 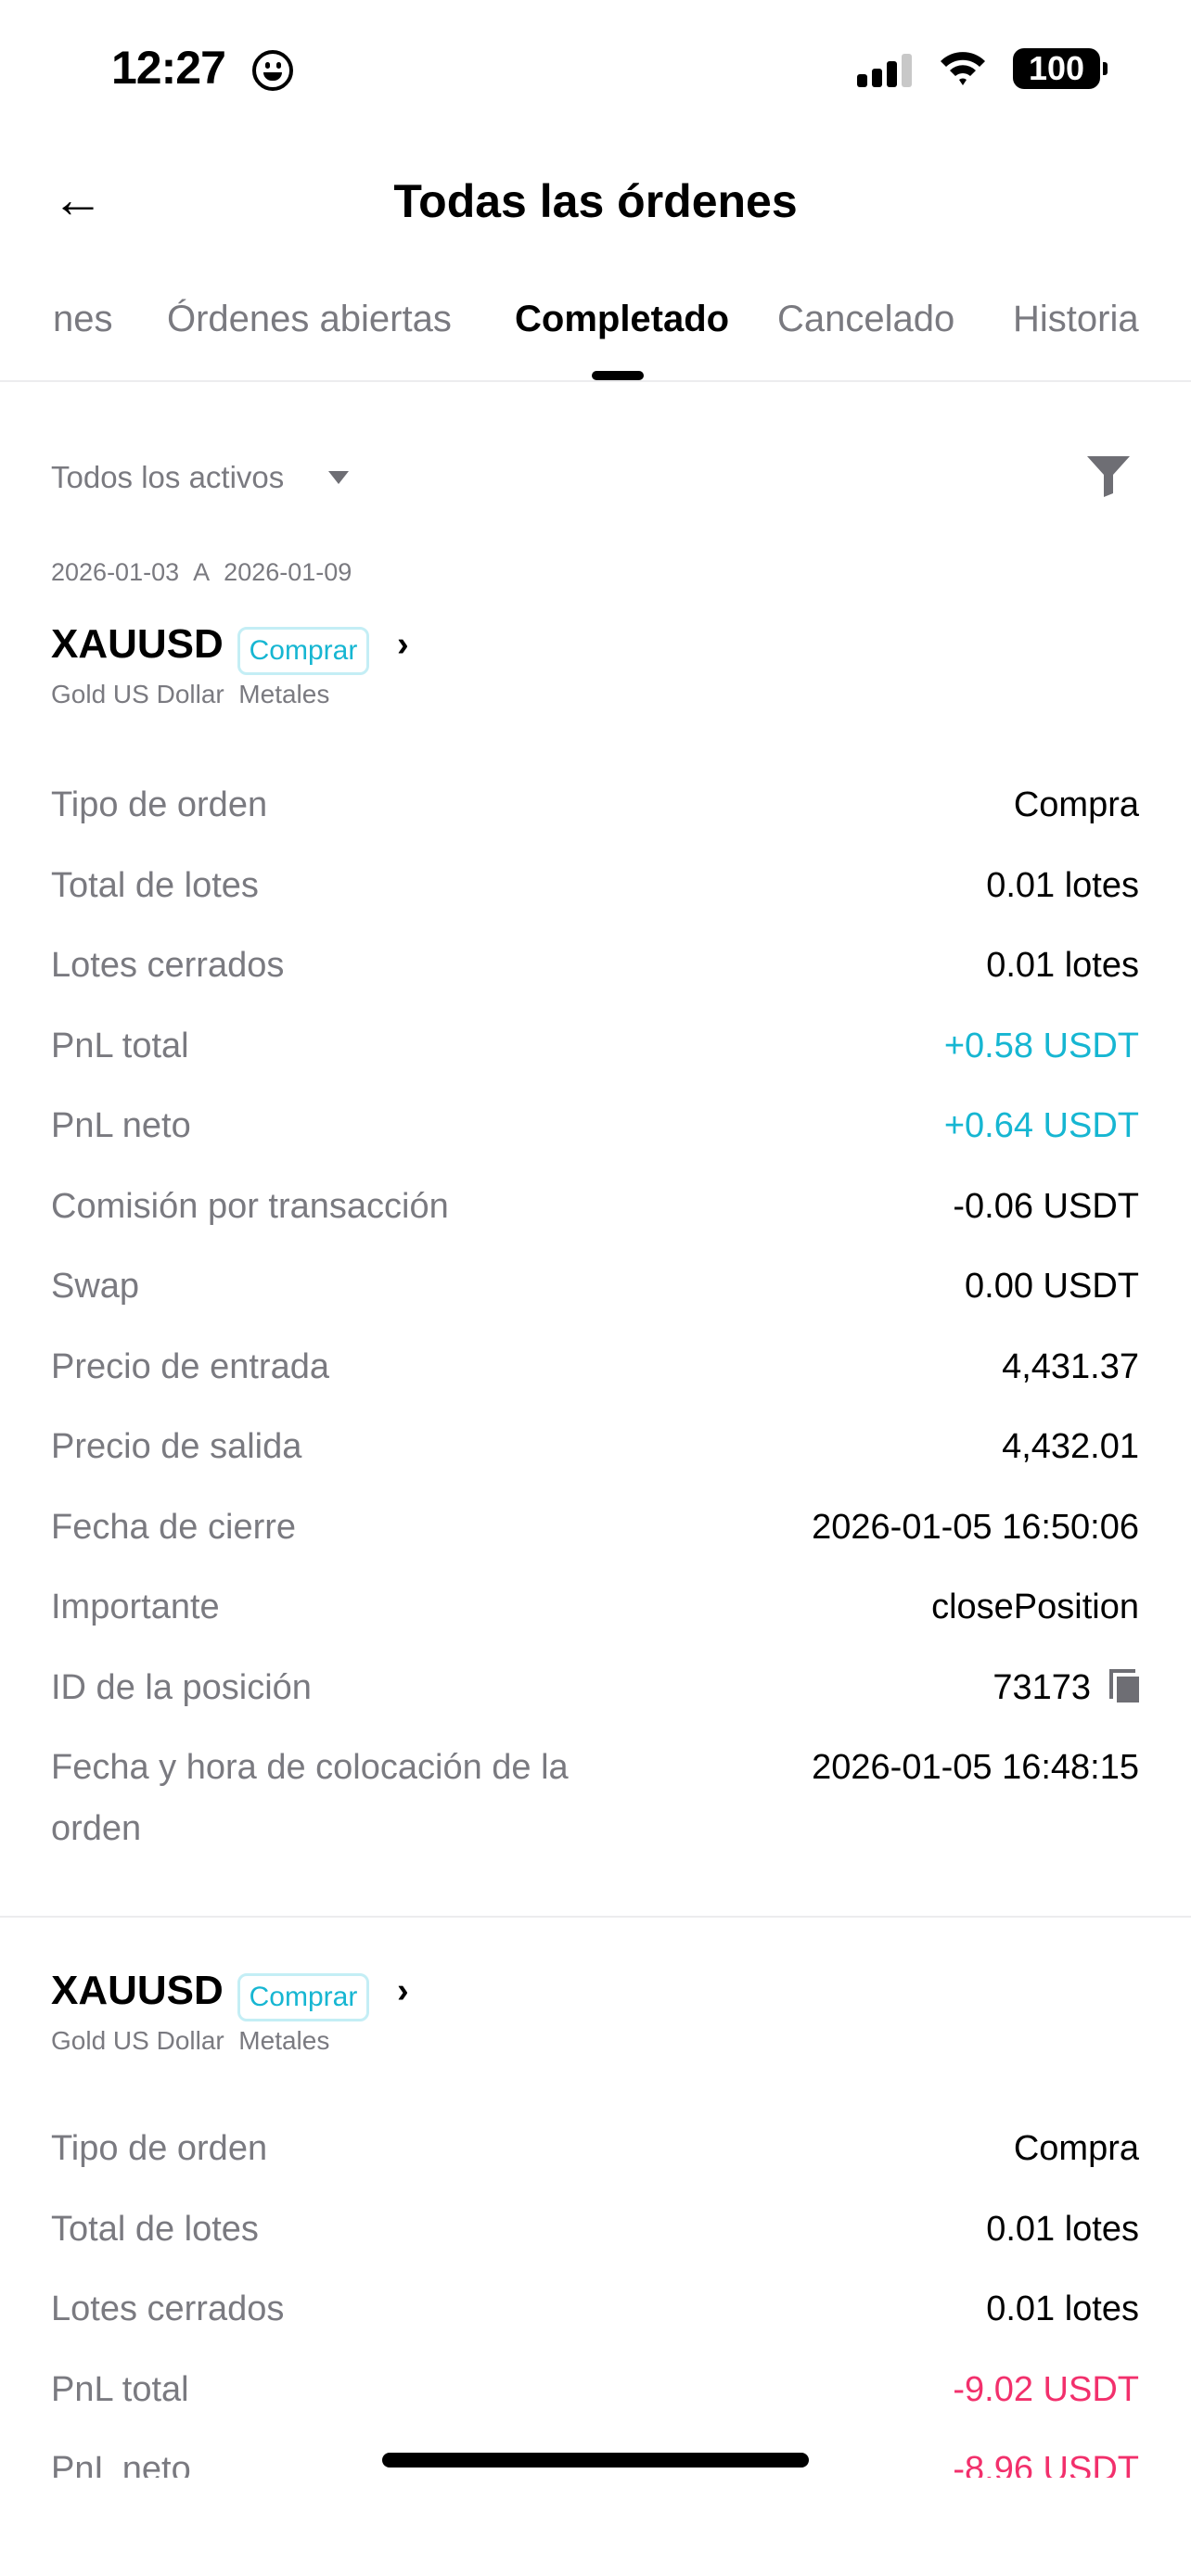 I want to click on tab-cancelled: Cancelado, so click(x=866, y=319).